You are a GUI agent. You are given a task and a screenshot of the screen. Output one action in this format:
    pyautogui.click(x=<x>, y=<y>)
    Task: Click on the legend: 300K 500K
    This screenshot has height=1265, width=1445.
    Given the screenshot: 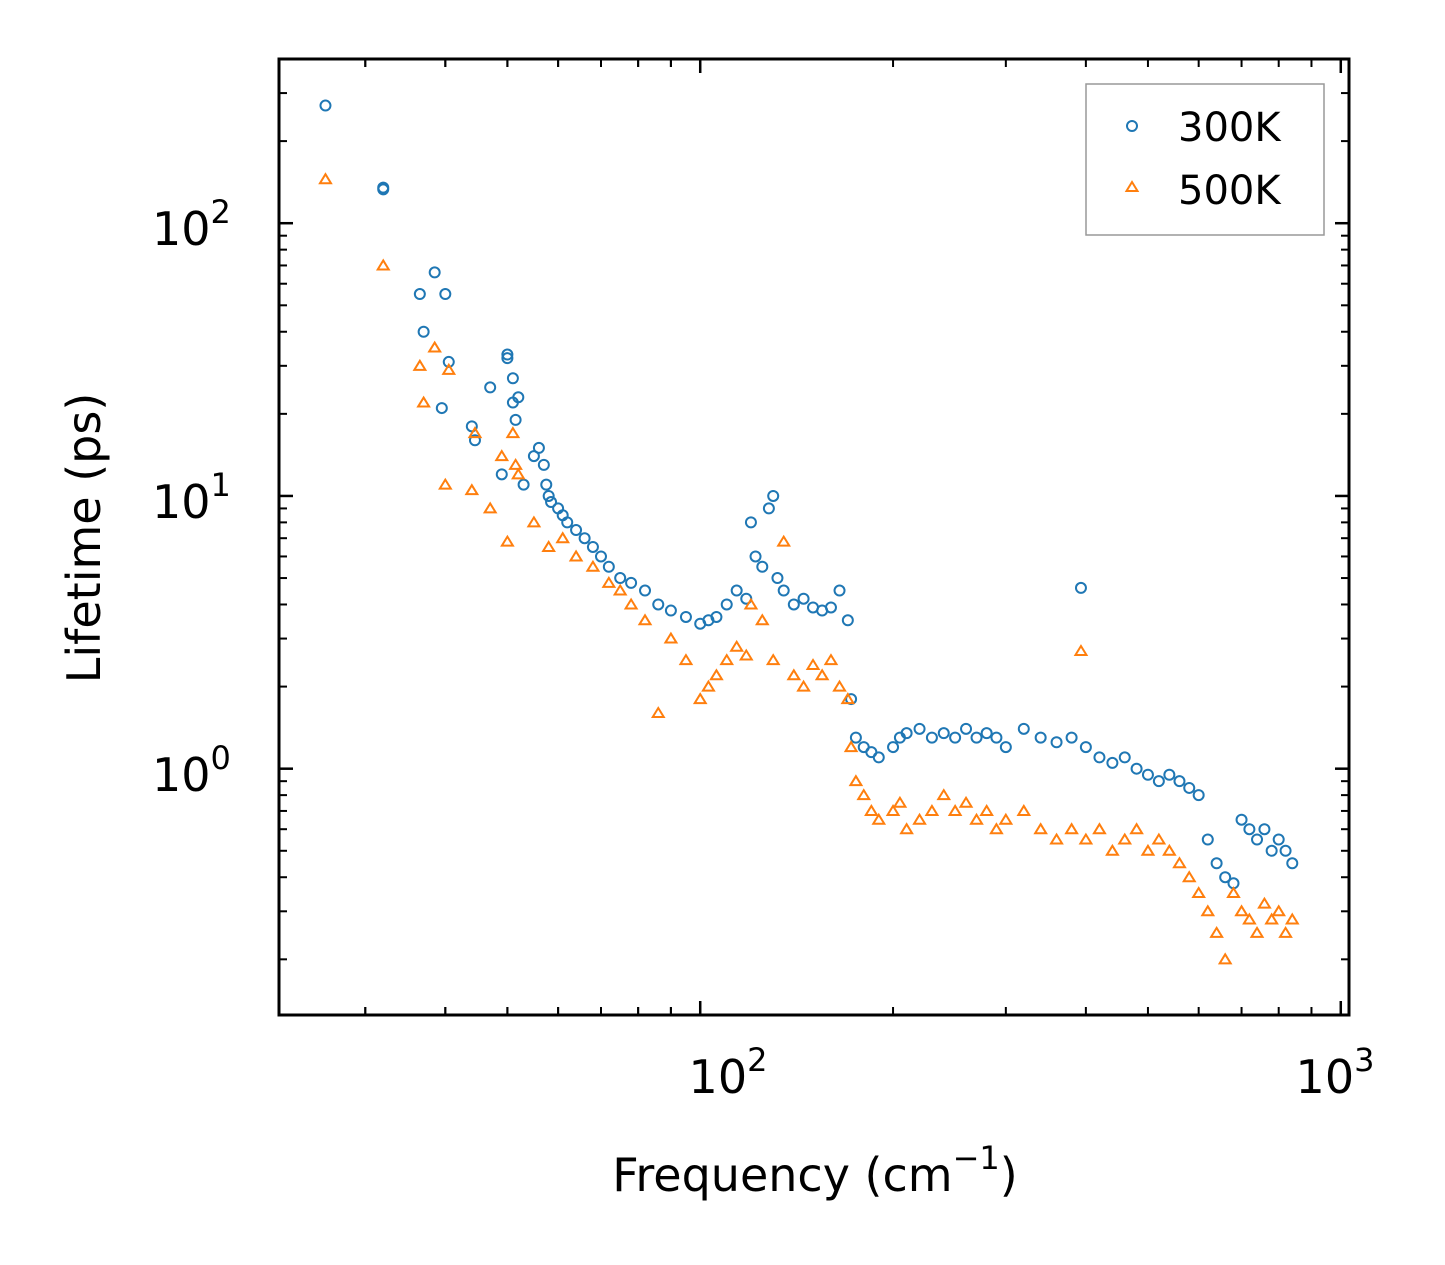 What is the action you would take?
    pyautogui.click(x=1205, y=159)
    